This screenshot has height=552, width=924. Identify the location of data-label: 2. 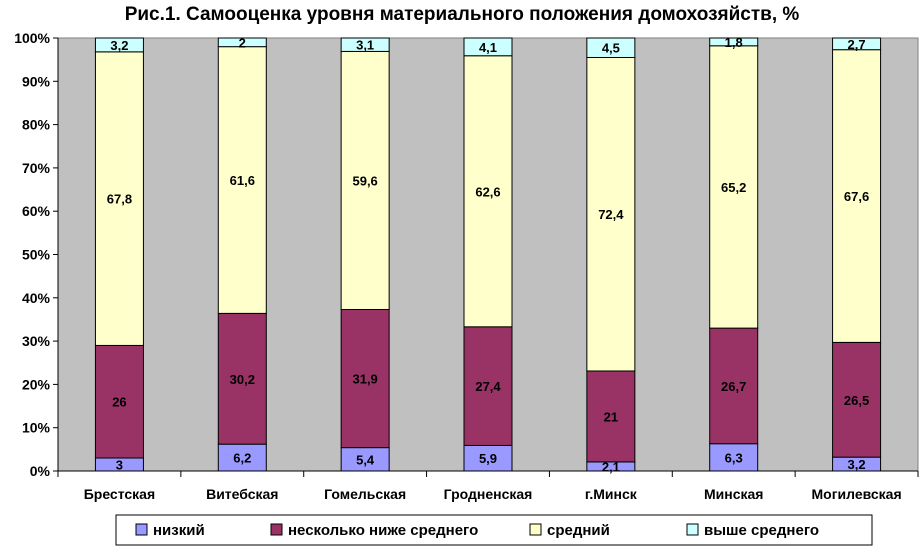
(242, 42).